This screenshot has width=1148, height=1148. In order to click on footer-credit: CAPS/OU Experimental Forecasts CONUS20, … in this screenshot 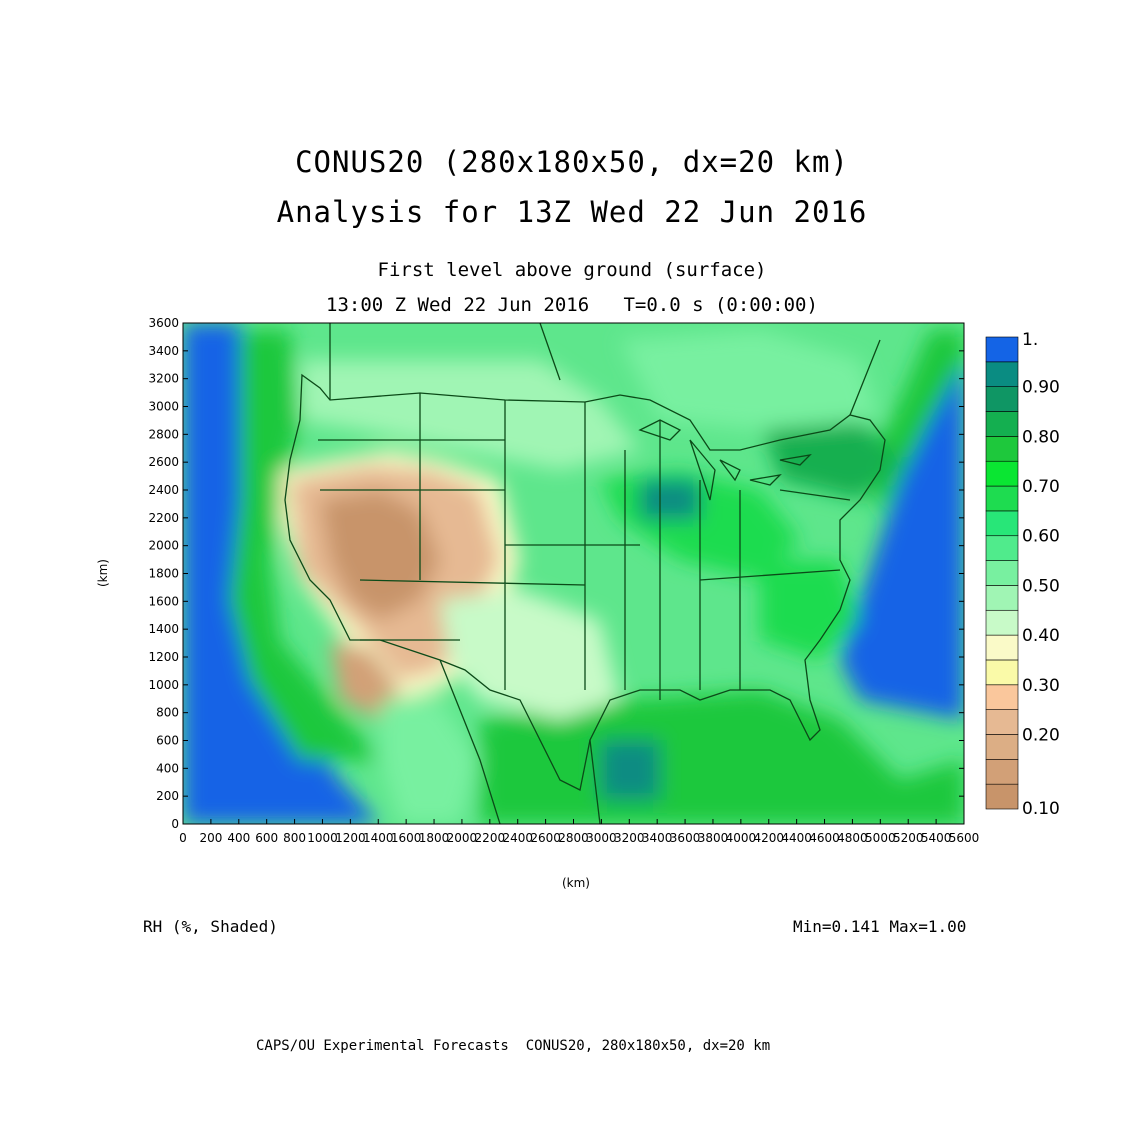, I will do `click(513, 1046)`.